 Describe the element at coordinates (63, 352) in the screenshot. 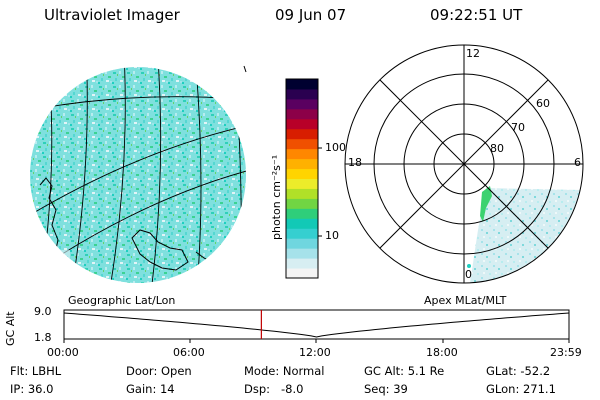

I see `time-tick-0000: 00:00` at that location.